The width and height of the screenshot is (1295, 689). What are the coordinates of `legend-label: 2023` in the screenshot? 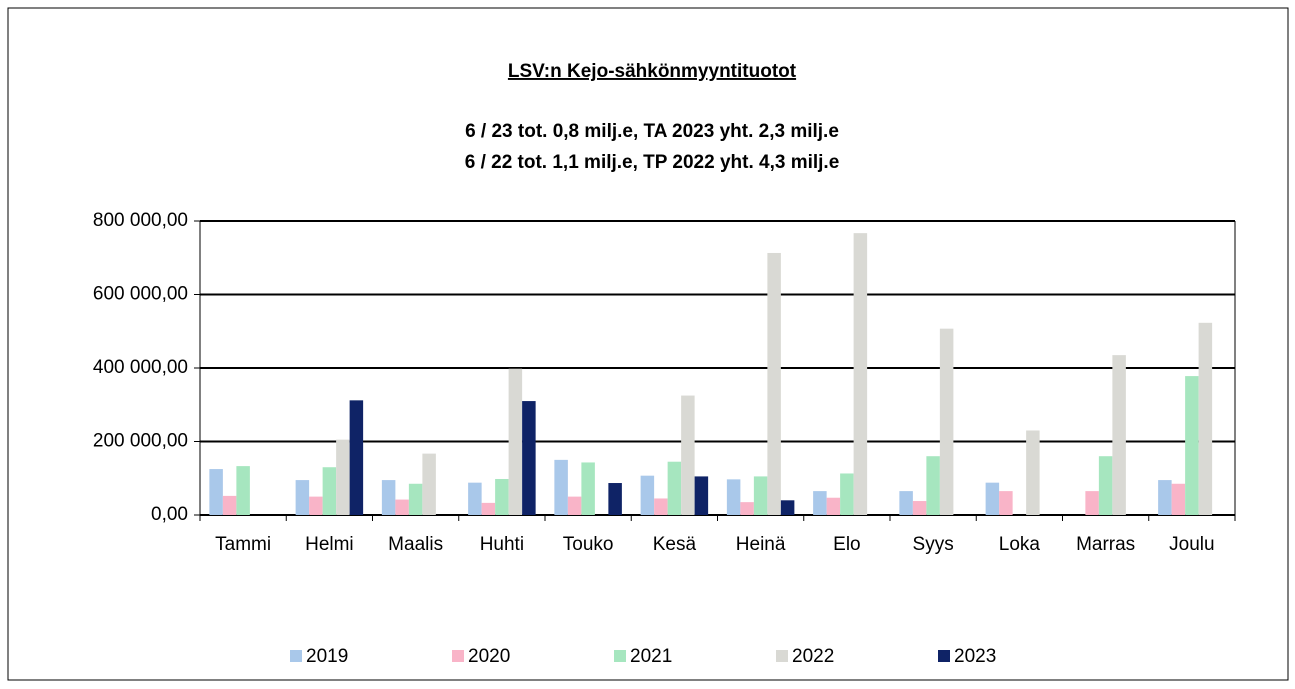 It's located at (975, 656).